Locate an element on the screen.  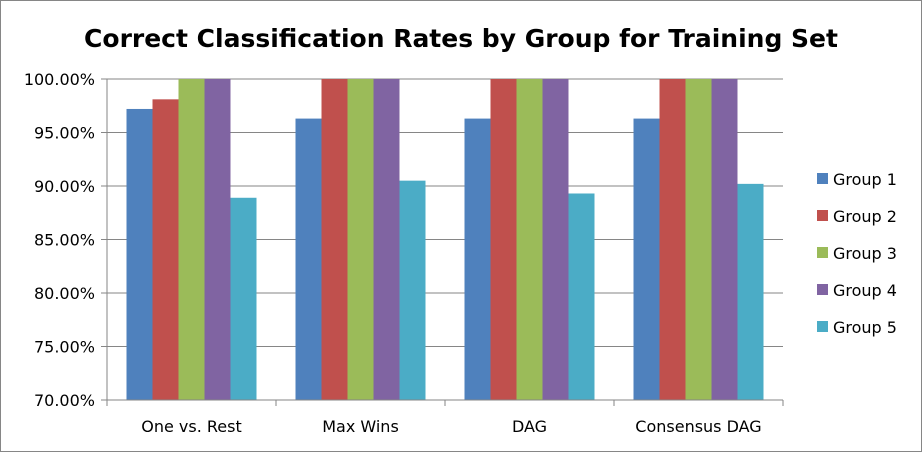
y-tick-label: 75.00% is located at coordinates (64, 347).